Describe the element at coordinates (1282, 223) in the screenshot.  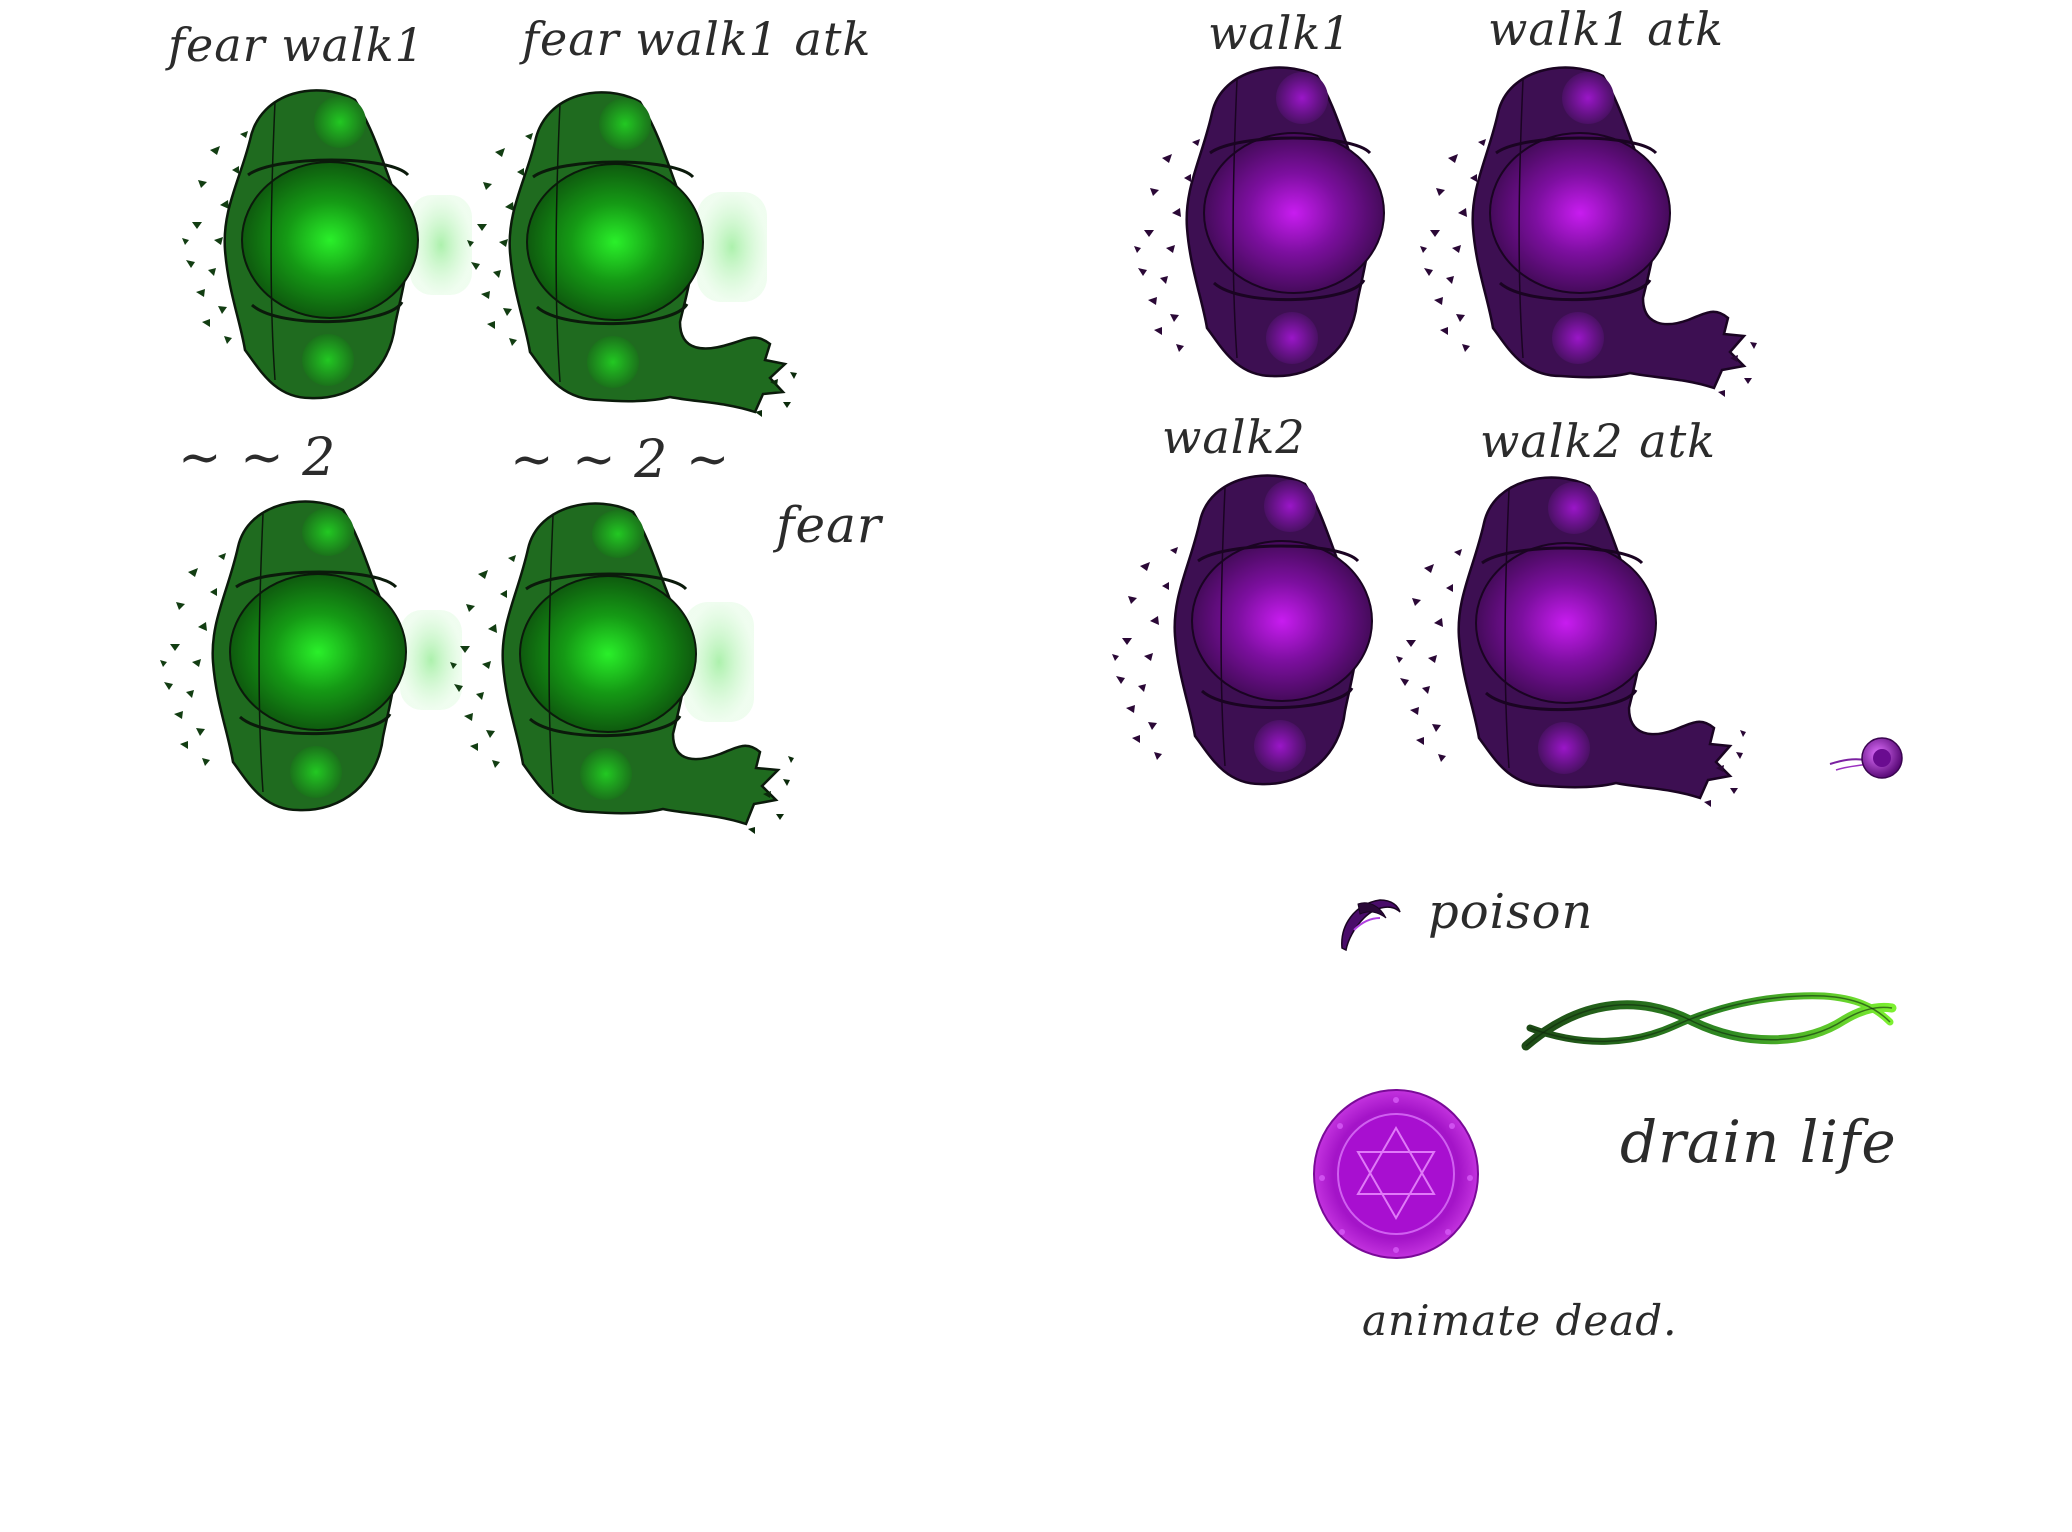
I see `sprite-walk1` at that location.